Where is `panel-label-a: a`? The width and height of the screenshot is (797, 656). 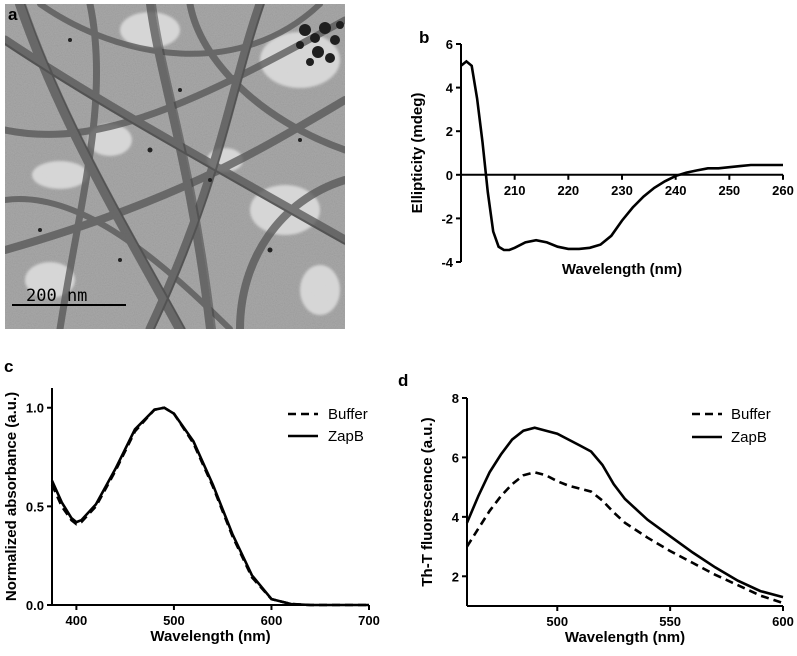
panel-label-a: a is located at coordinates (13, 14).